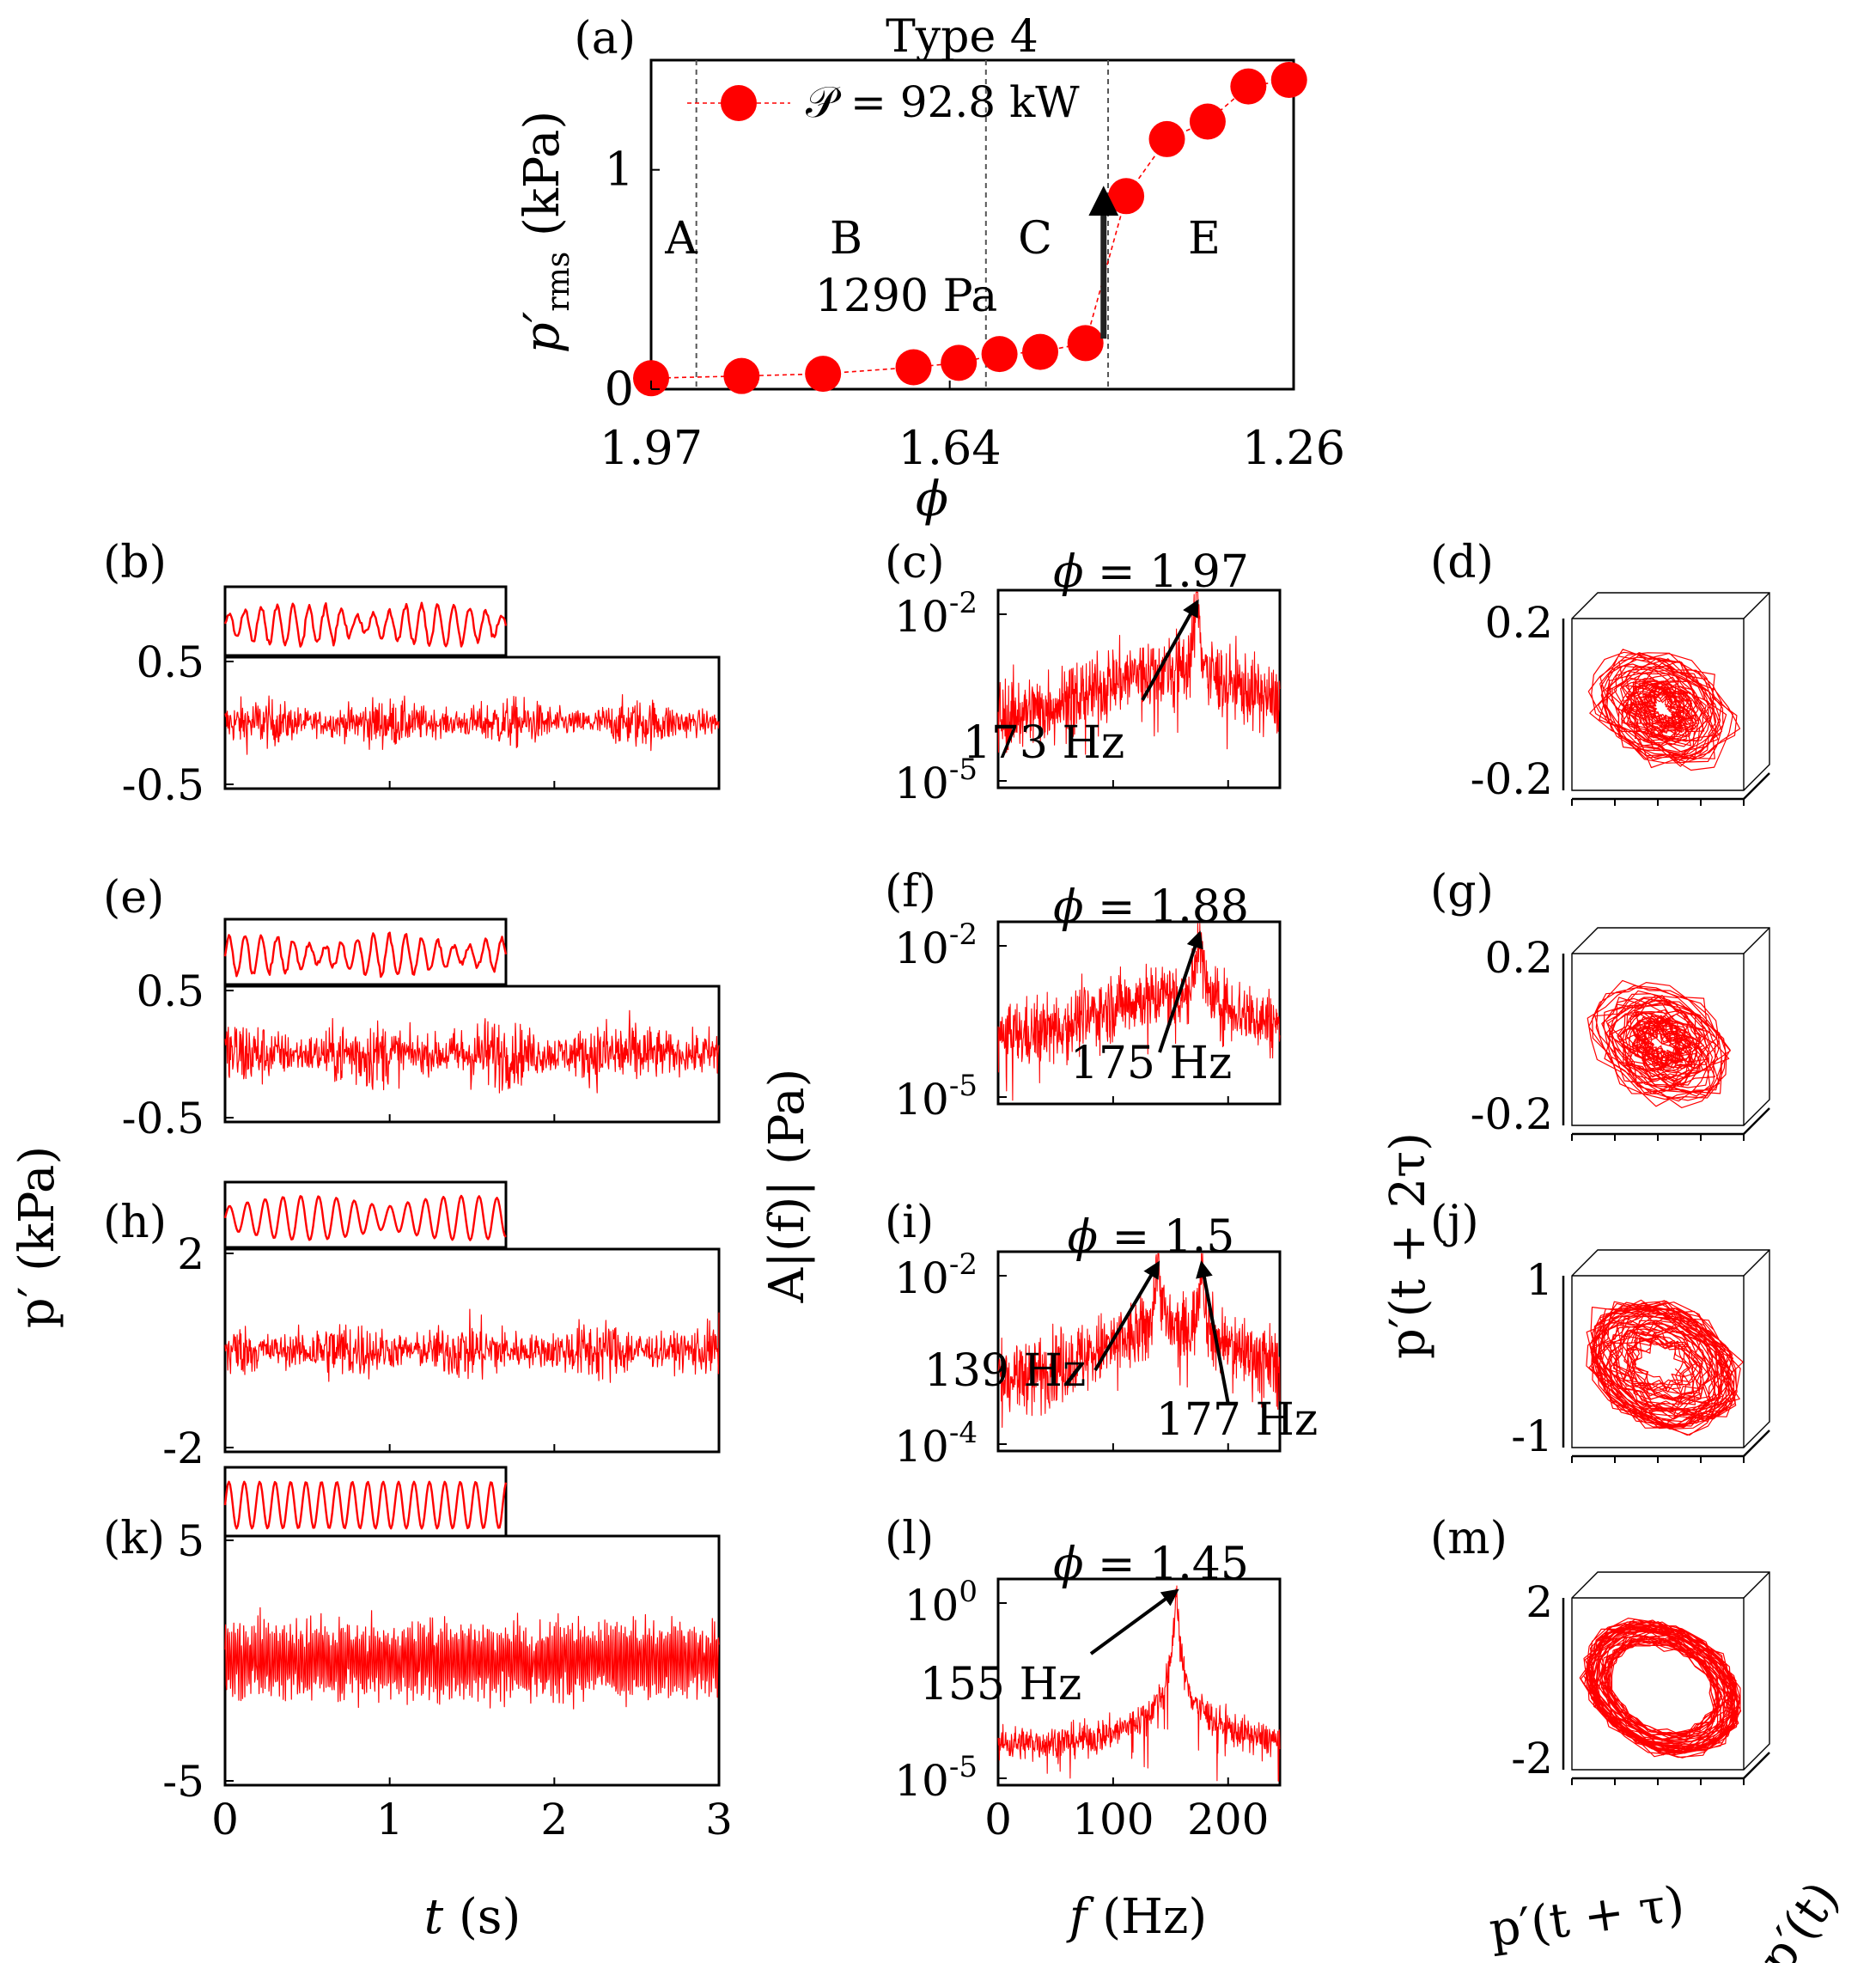 The height and width of the screenshot is (1963, 1876). I want to click on panel-m-orbit, so click(1660, 1688).